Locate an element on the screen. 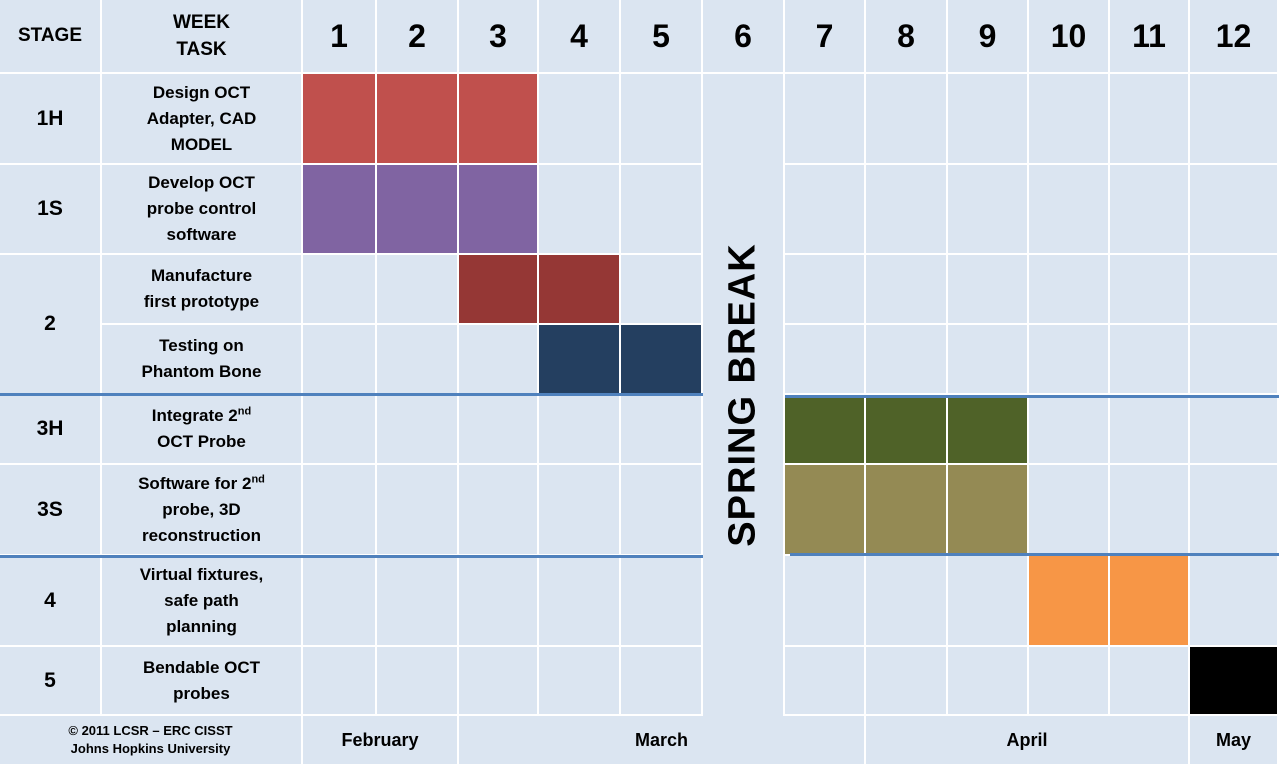 This screenshot has width=1279, height=764. stage-label: 2 is located at coordinates (50, 323).